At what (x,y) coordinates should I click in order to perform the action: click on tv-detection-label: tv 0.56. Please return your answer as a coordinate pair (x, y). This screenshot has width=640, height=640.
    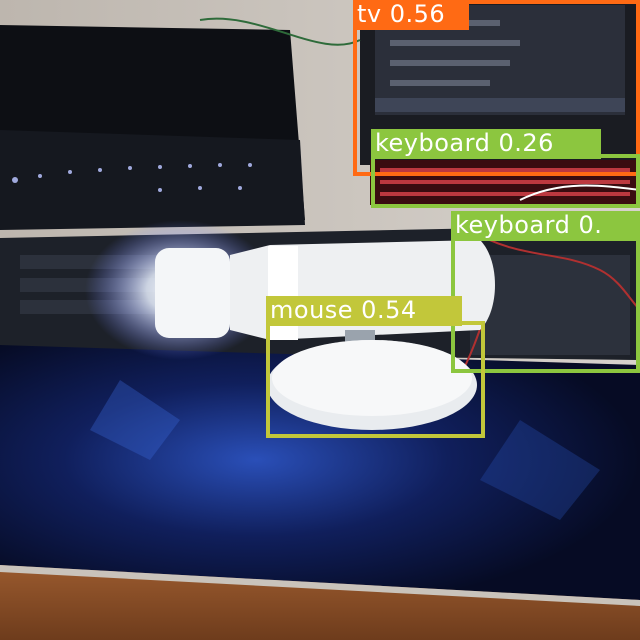
    Looking at the image, I should click on (411, 15).